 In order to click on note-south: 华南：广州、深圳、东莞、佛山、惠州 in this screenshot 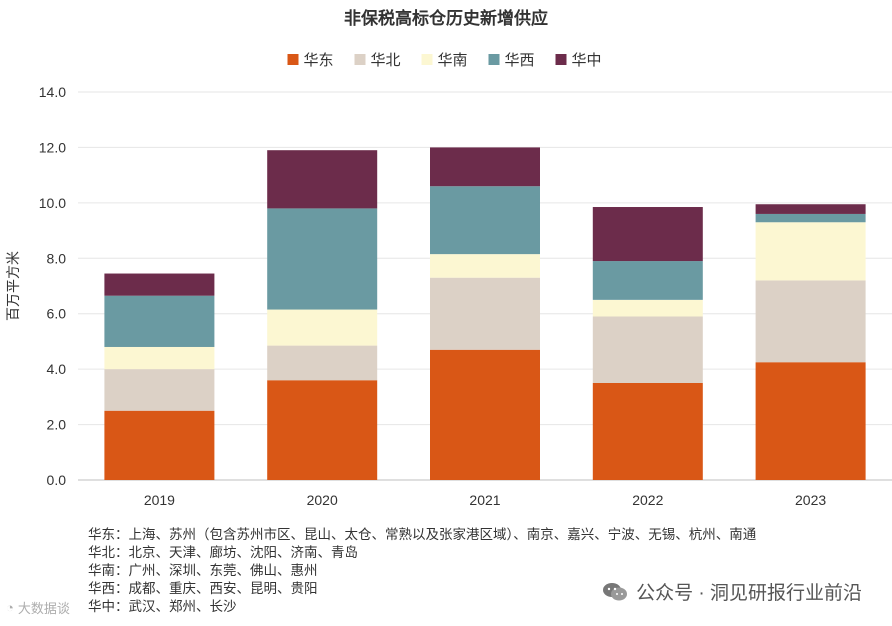, I will do `click(203, 570)`.